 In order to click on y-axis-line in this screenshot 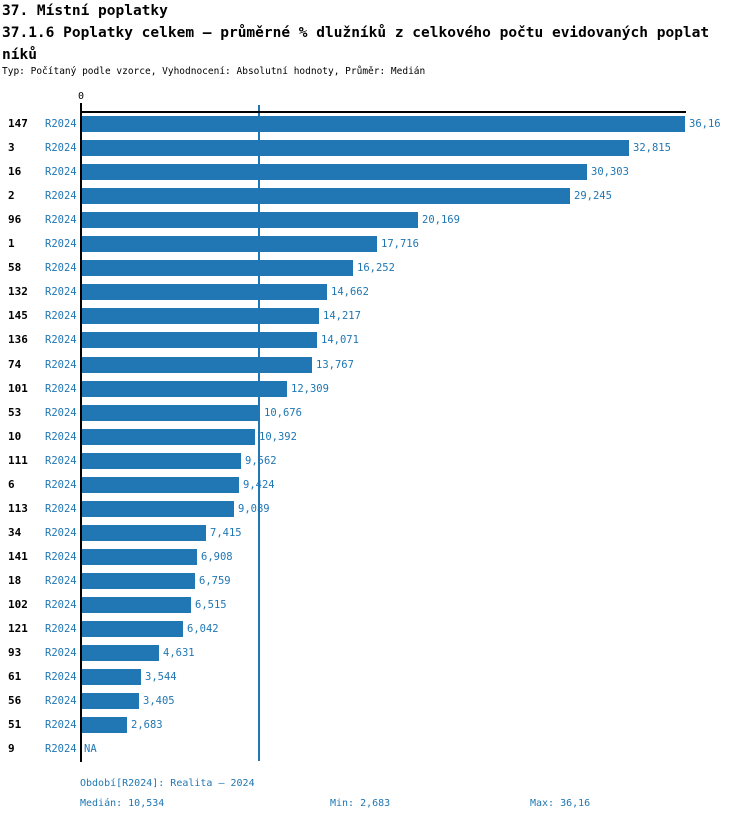, I will do `click(81, 432)`.